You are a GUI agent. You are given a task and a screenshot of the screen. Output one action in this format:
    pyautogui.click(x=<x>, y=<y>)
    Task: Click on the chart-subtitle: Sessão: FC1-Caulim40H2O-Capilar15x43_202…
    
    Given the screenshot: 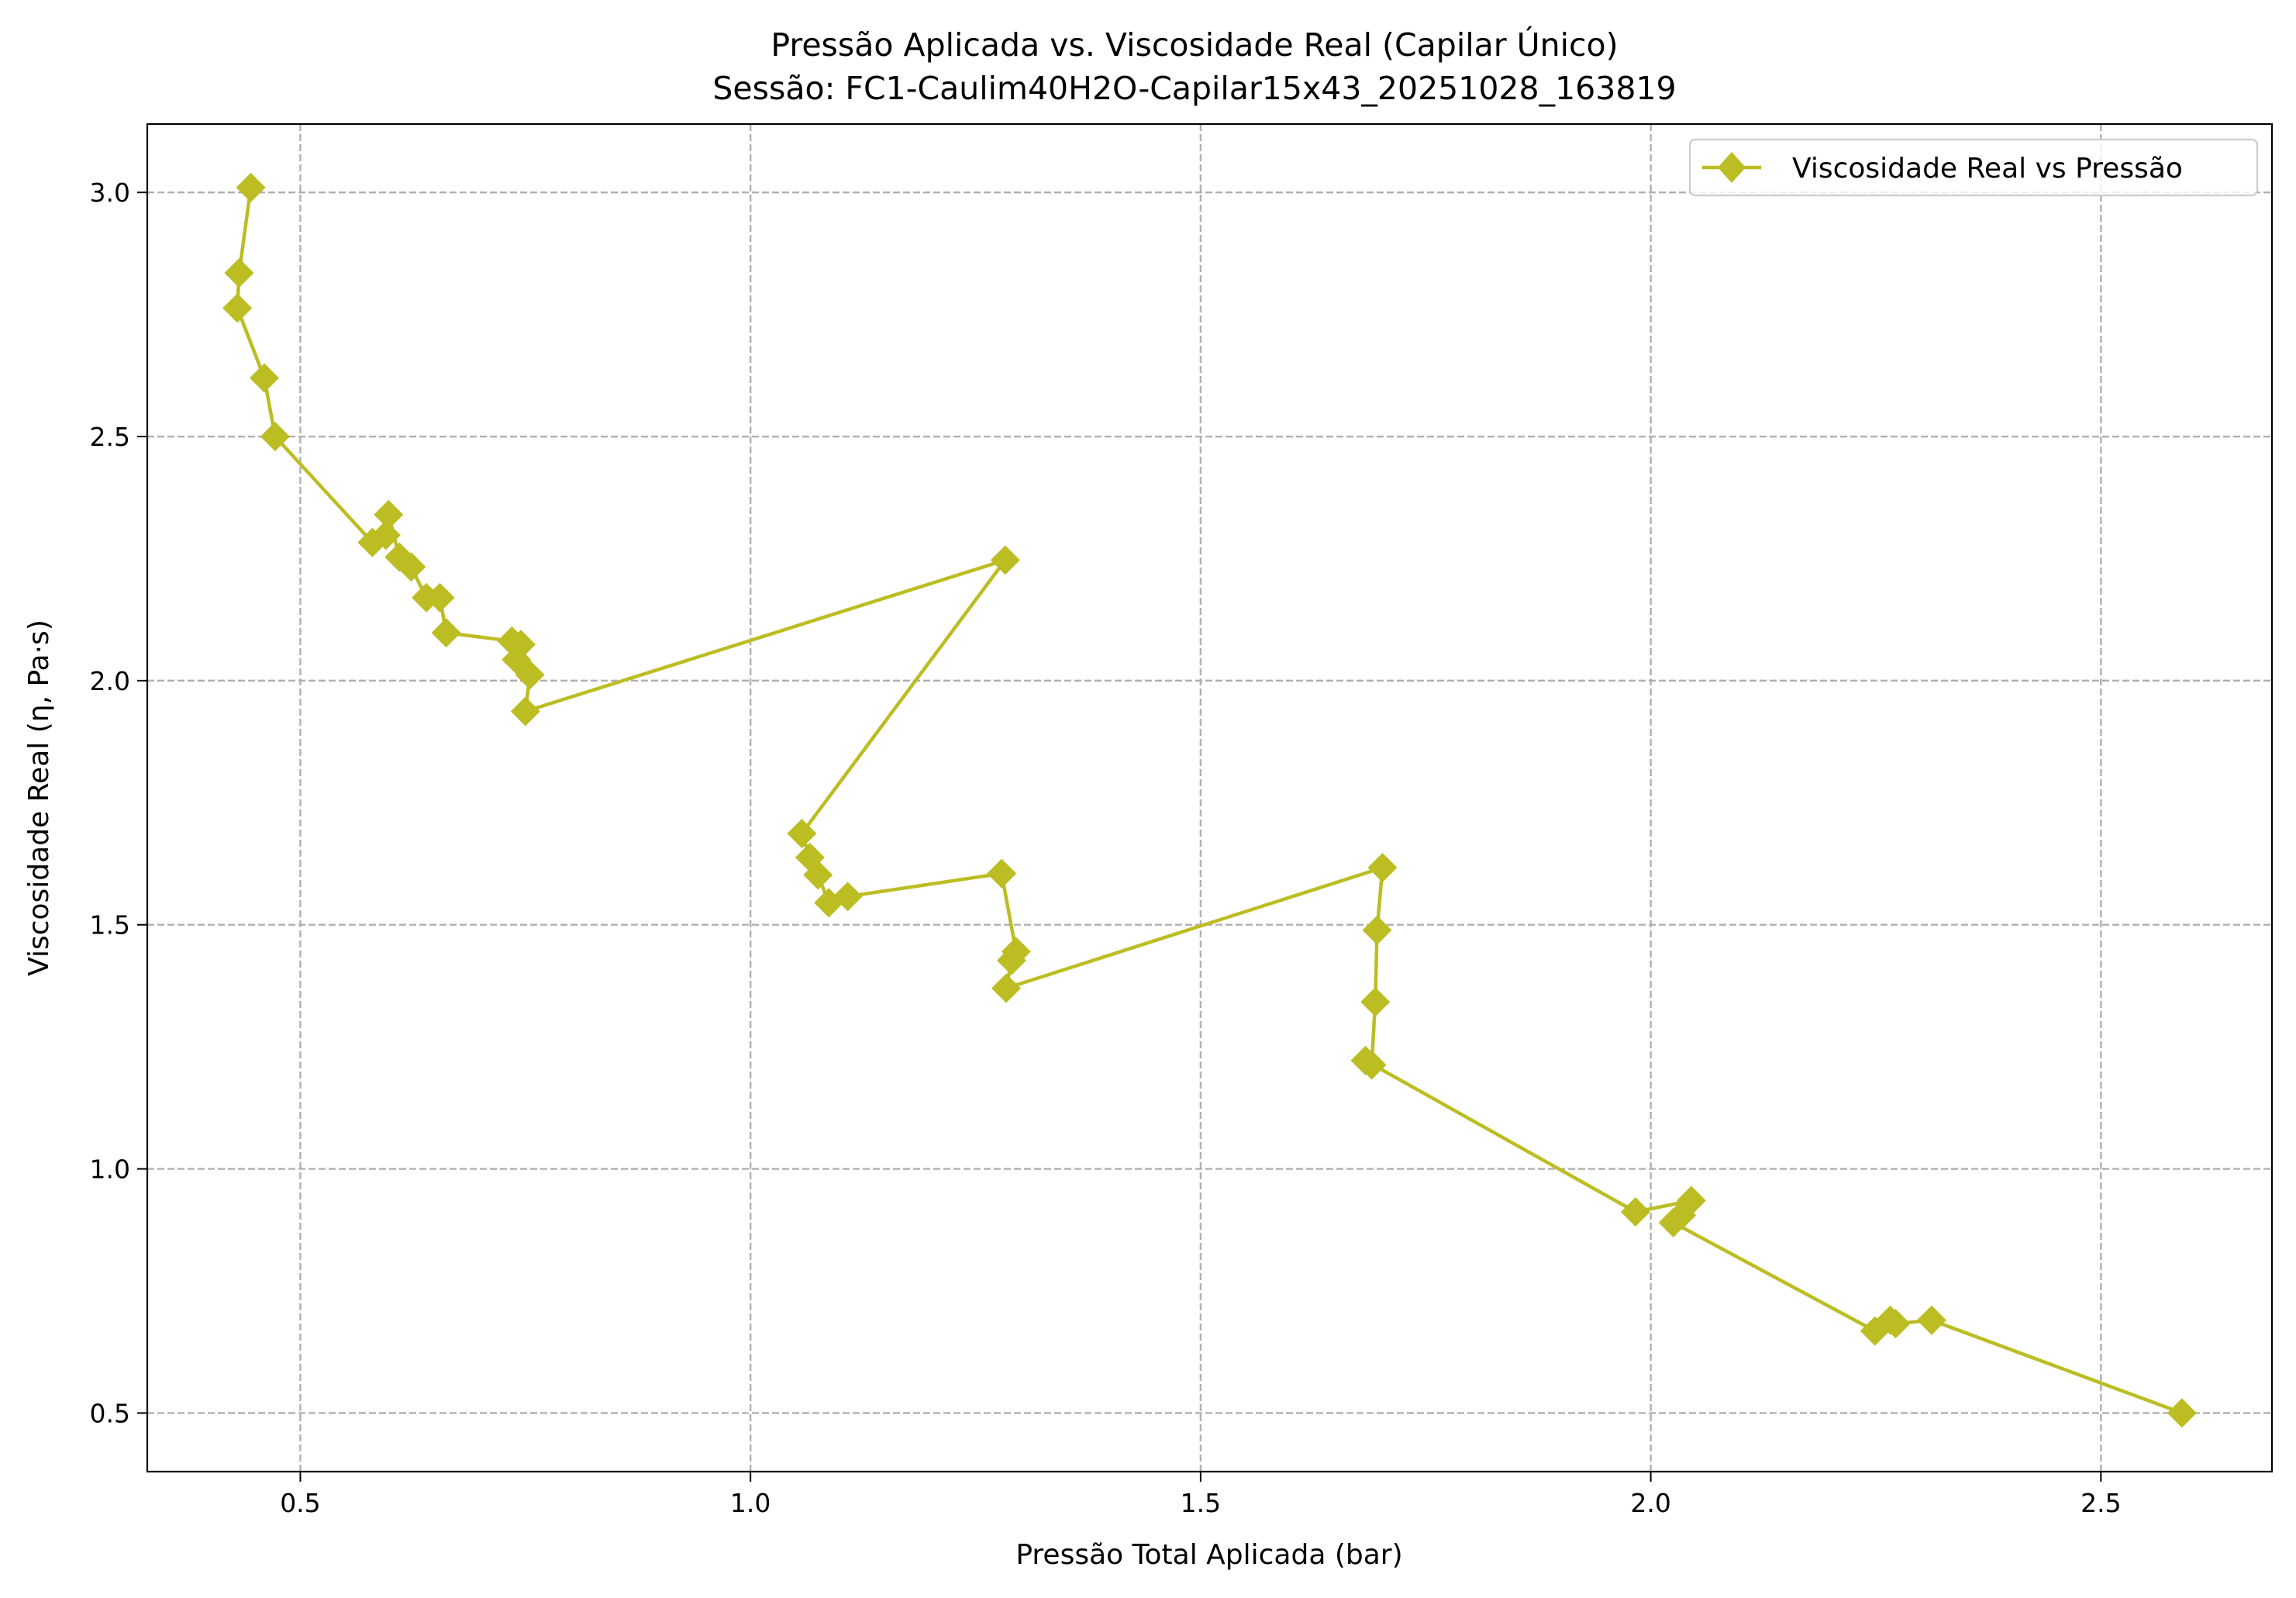 What is the action you would take?
    pyautogui.click(x=1194, y=88)
    